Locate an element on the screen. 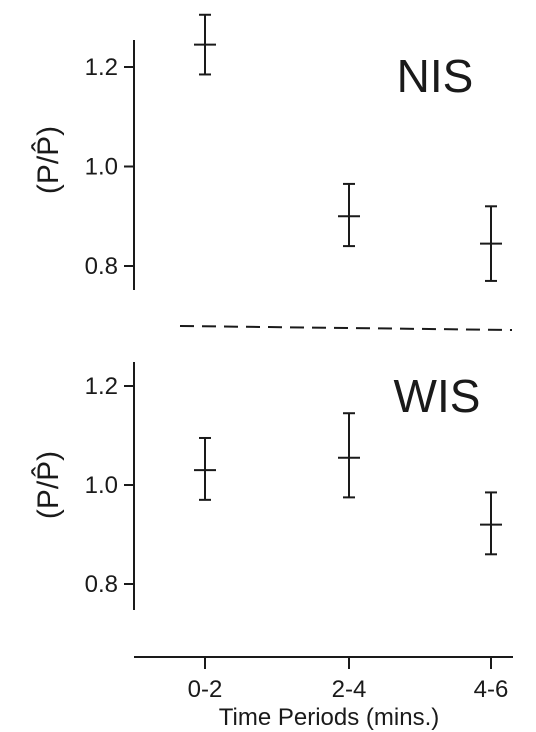 This screenshot has height=732, width=536. x-axis: Time Periods (mins.) 0-2 2-4 4-6 is located at coordinates (323, 693).